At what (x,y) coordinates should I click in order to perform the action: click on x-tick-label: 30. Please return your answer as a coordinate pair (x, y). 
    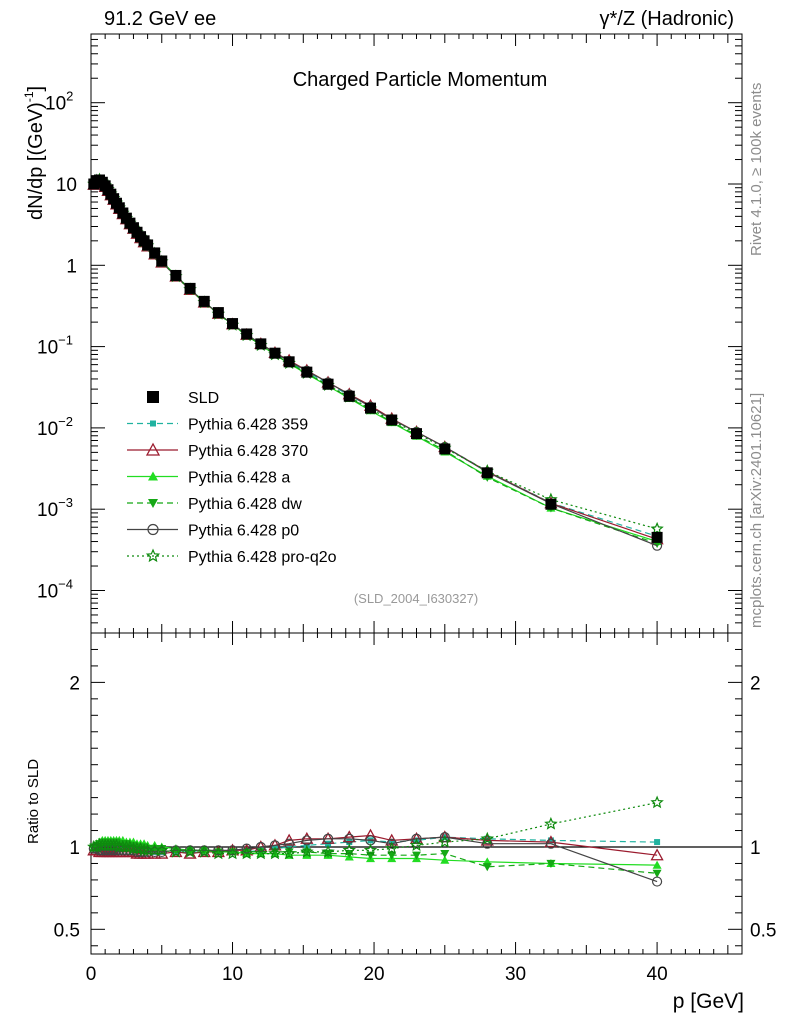
    Looking at the image, I should click on (515, 974).